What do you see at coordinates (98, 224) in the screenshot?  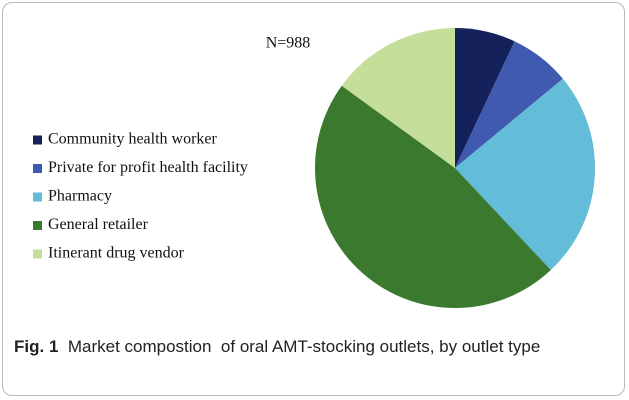 I see `legend-label: General retailer` at bounding box center [98, 224].